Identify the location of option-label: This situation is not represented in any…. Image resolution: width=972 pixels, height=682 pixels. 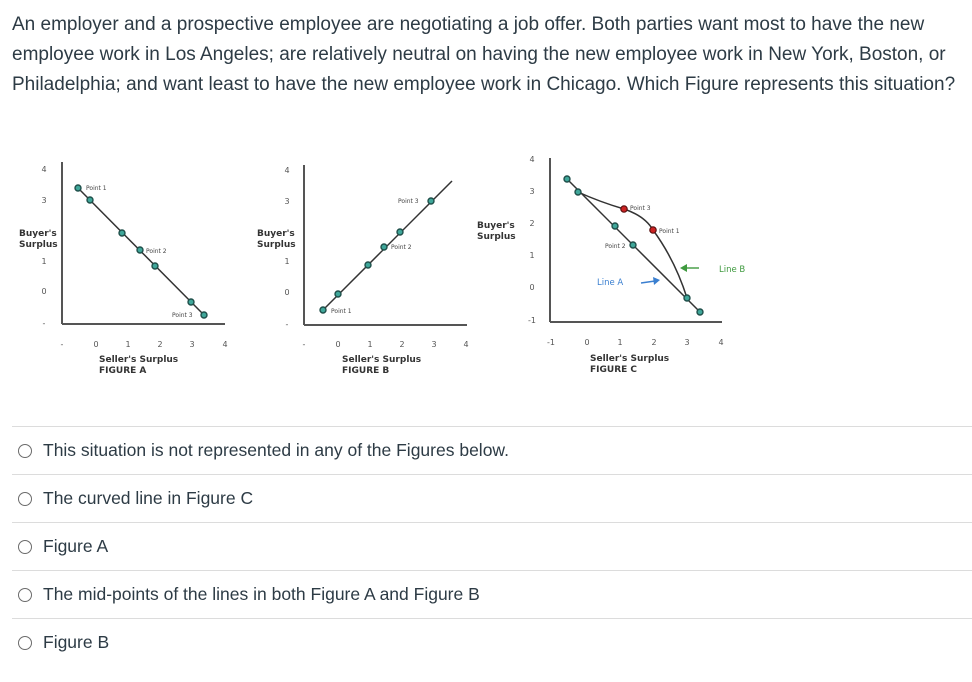
(276, 450).